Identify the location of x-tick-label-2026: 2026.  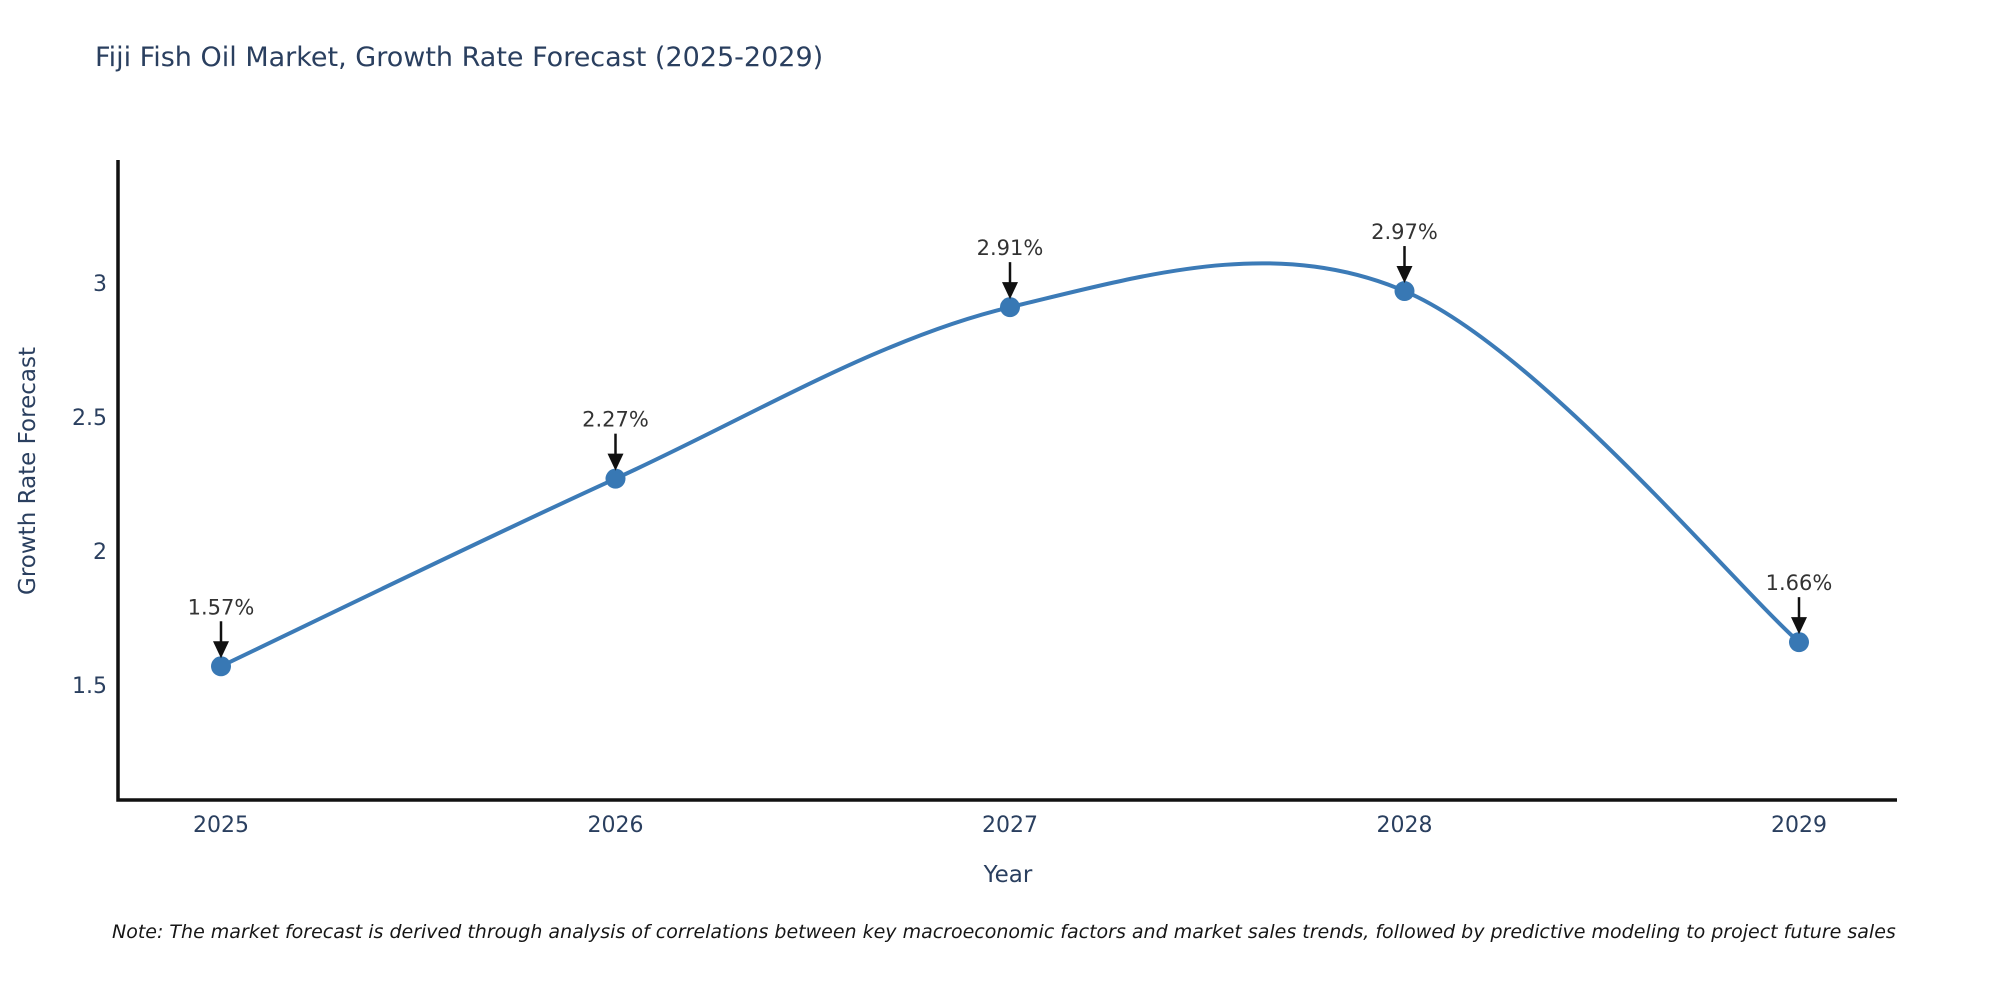
(616, 825).